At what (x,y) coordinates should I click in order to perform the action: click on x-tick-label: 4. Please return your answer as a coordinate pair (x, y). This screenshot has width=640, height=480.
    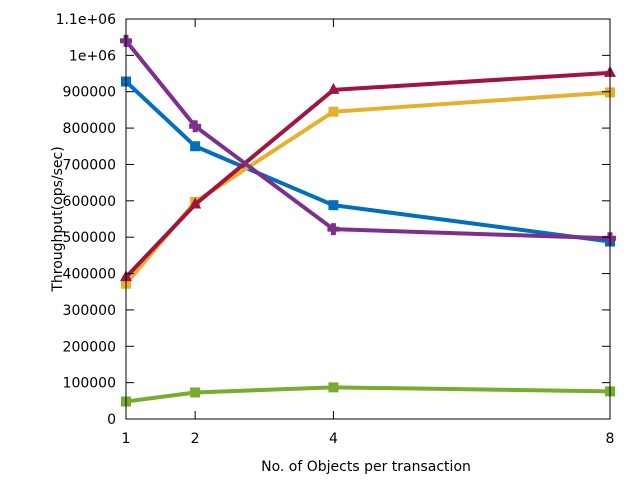
    Looking at the image, I should click on (333, 439).